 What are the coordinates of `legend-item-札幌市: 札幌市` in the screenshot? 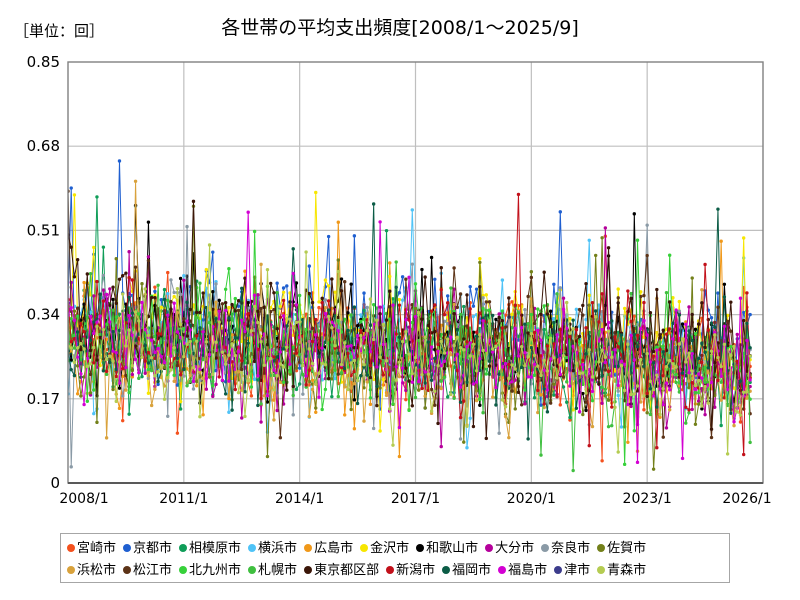 It's located at (272, 570).